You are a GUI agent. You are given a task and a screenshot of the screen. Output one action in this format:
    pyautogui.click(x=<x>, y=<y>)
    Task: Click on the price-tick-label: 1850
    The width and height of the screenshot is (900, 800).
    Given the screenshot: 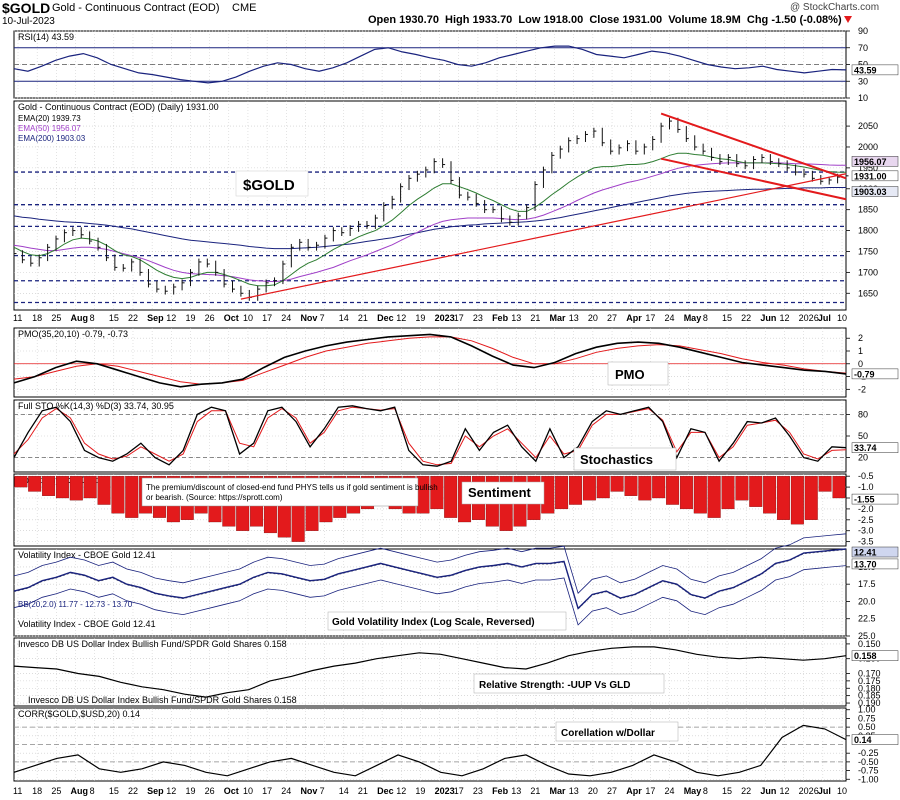 What is the action you would take?
    pyautogui.click(x=868, y=210)
    